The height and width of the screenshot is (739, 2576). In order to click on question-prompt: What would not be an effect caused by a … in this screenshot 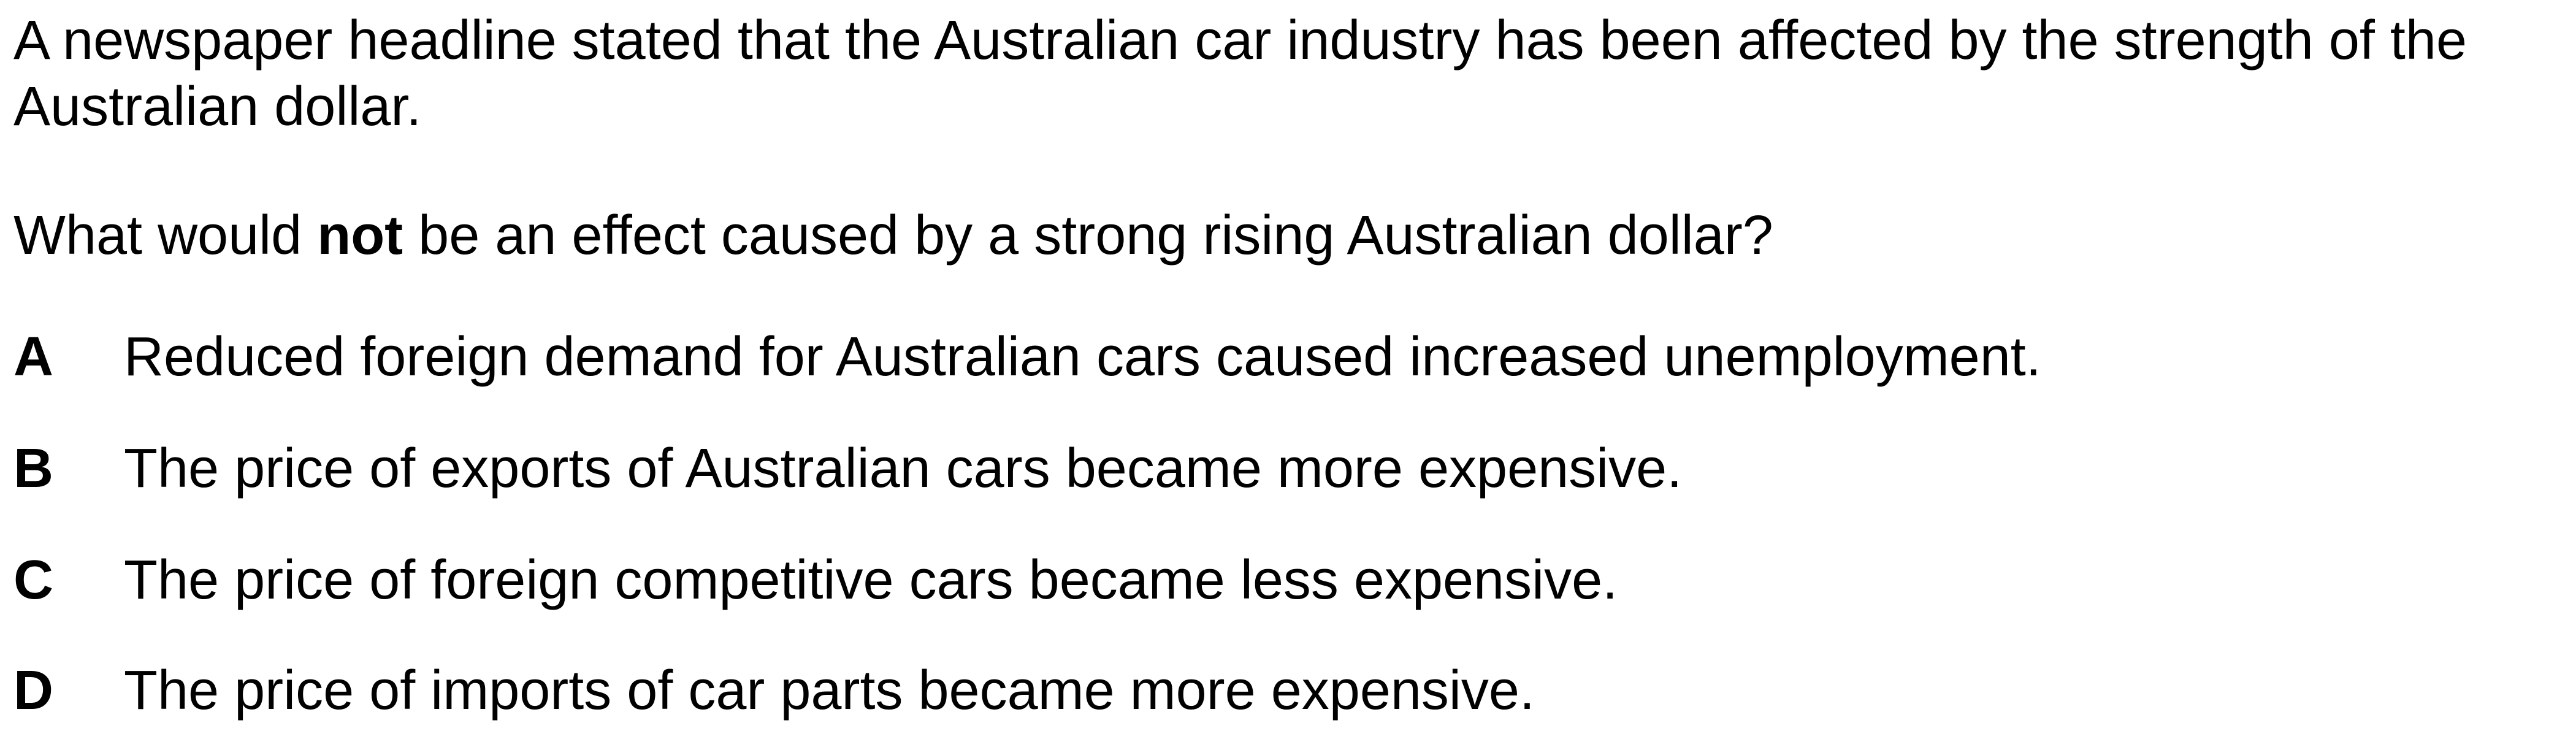, I will do `click(893, 236)`.